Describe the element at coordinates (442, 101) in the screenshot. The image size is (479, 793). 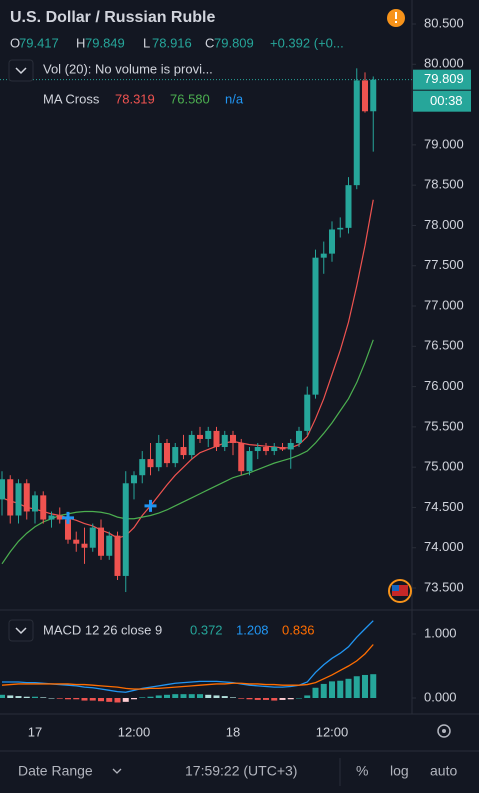
I see `countdown-box` at that location.